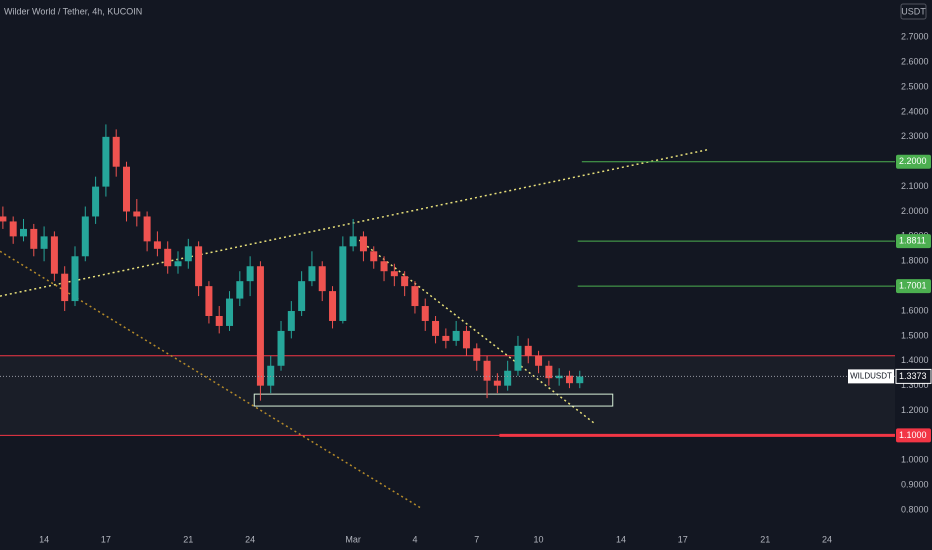  I want to click on symbol-label: WILDUSDT, so click(871, 375).